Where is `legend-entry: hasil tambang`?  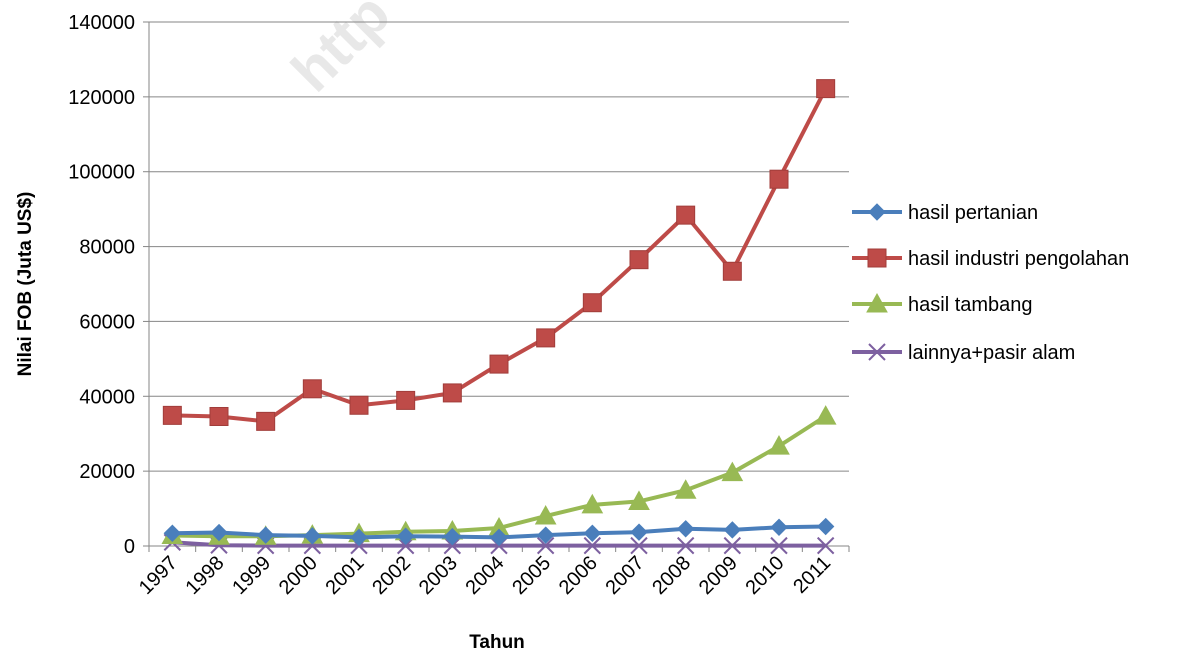
legend-entry: hasil tambang is located at coordinates (942, 304).